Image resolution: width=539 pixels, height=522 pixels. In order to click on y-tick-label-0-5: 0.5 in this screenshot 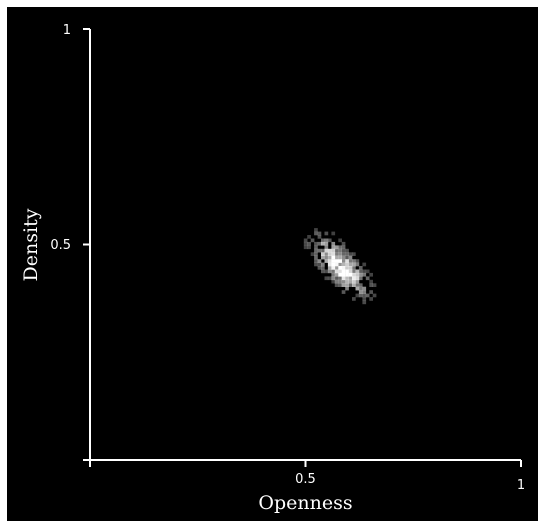, I will do `click(60, 245)`.